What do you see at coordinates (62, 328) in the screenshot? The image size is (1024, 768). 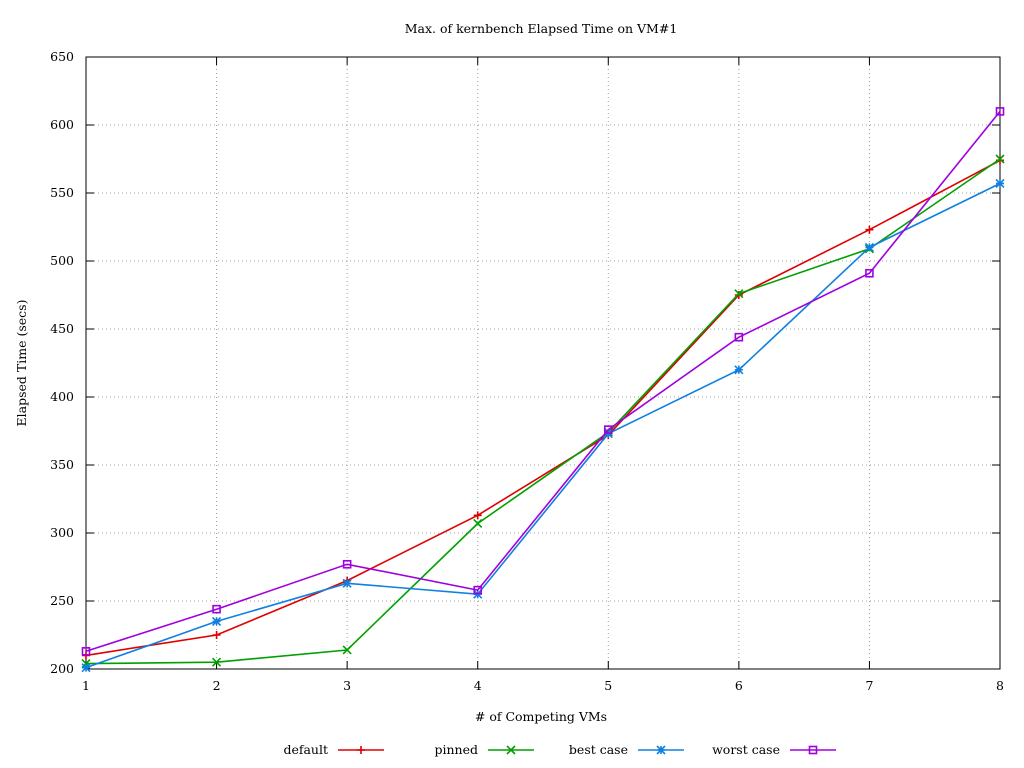 I see `y-tick-label: 450` at bounding box center [62, 328].